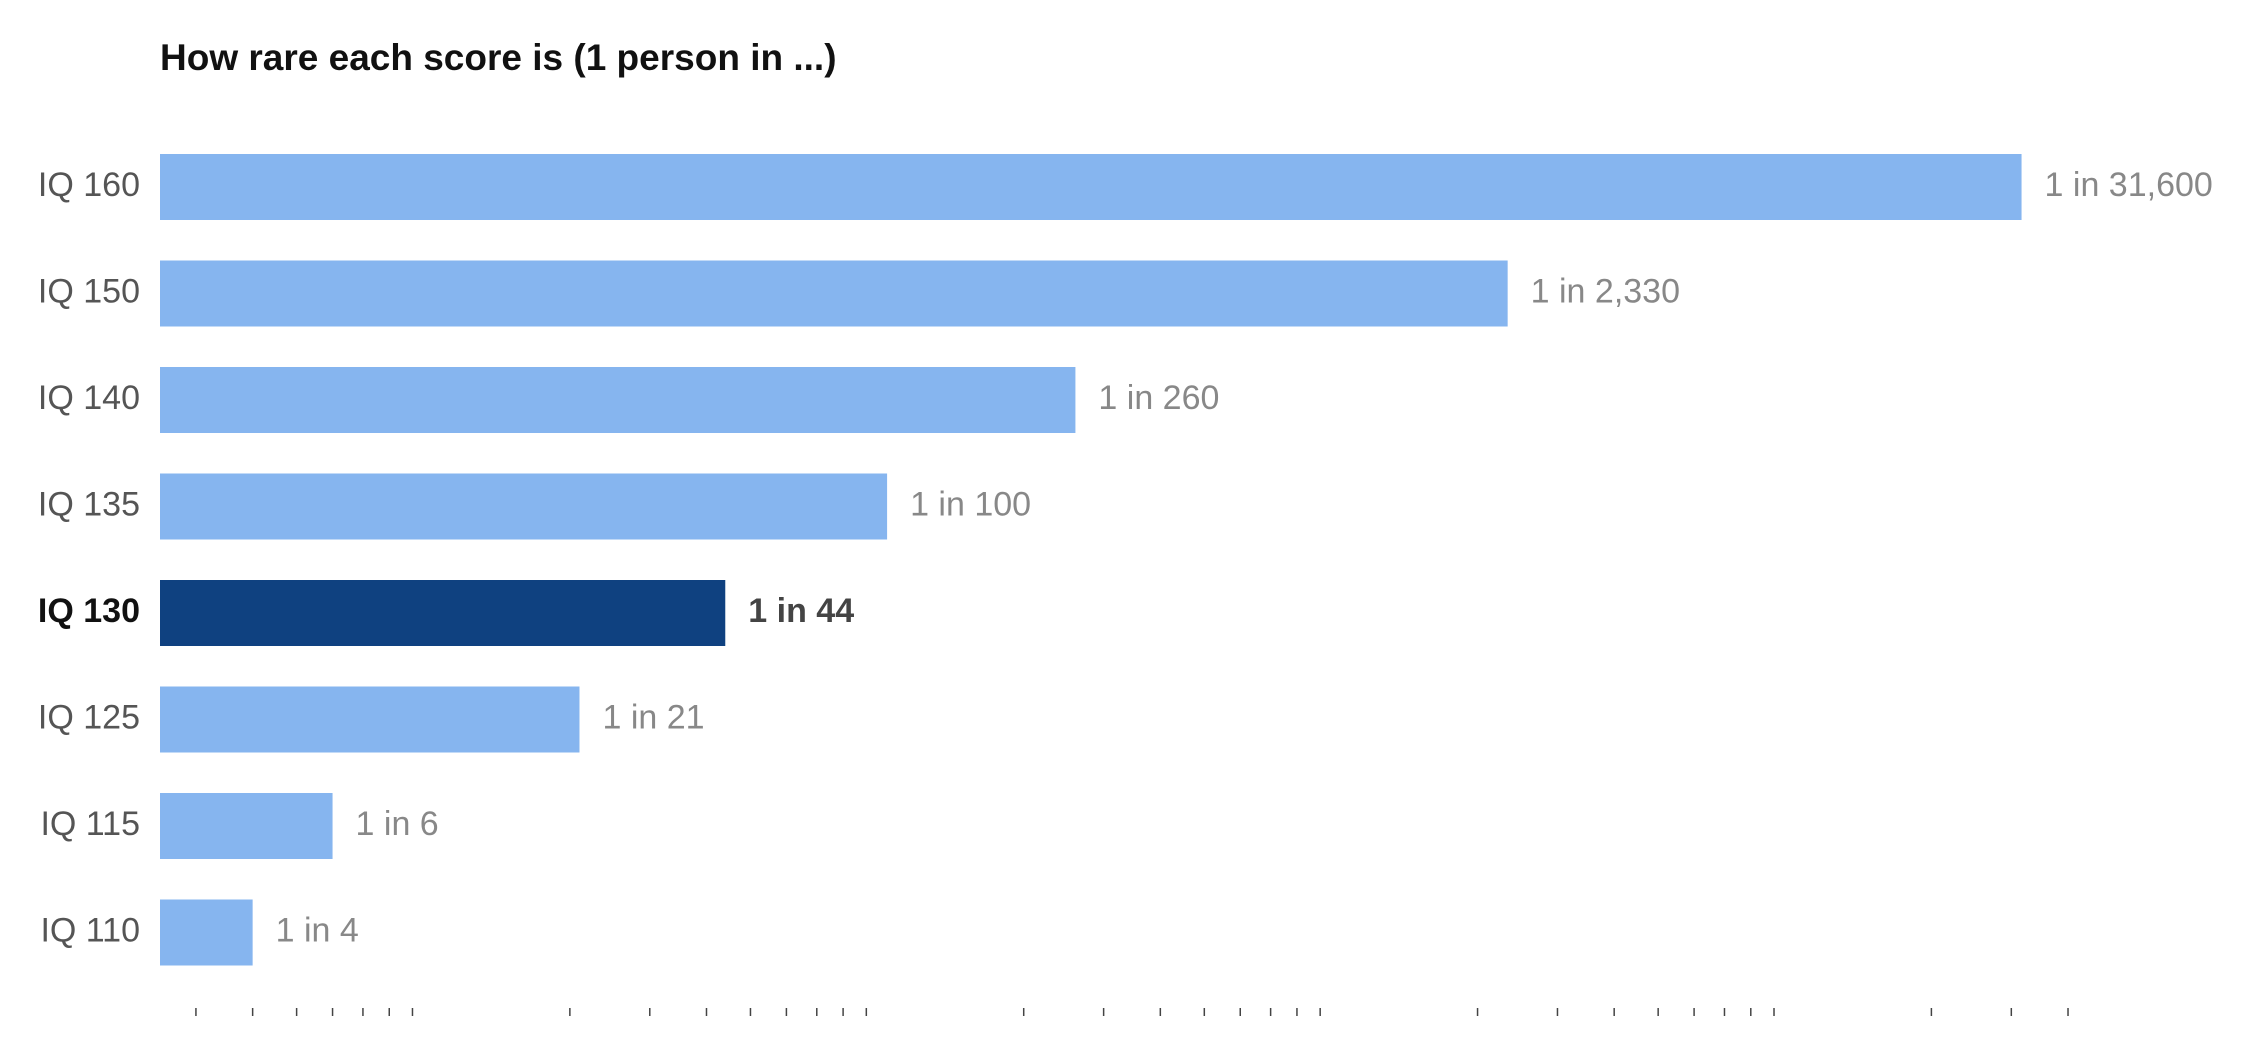 Image resolution: width=2256 pixels, height=1040 pixels. What do you see at coordinates (498, 57) in the screenshot?
I see `chart-title: How rare each score is (1 person in ...)` at bounding box center [498, 57].